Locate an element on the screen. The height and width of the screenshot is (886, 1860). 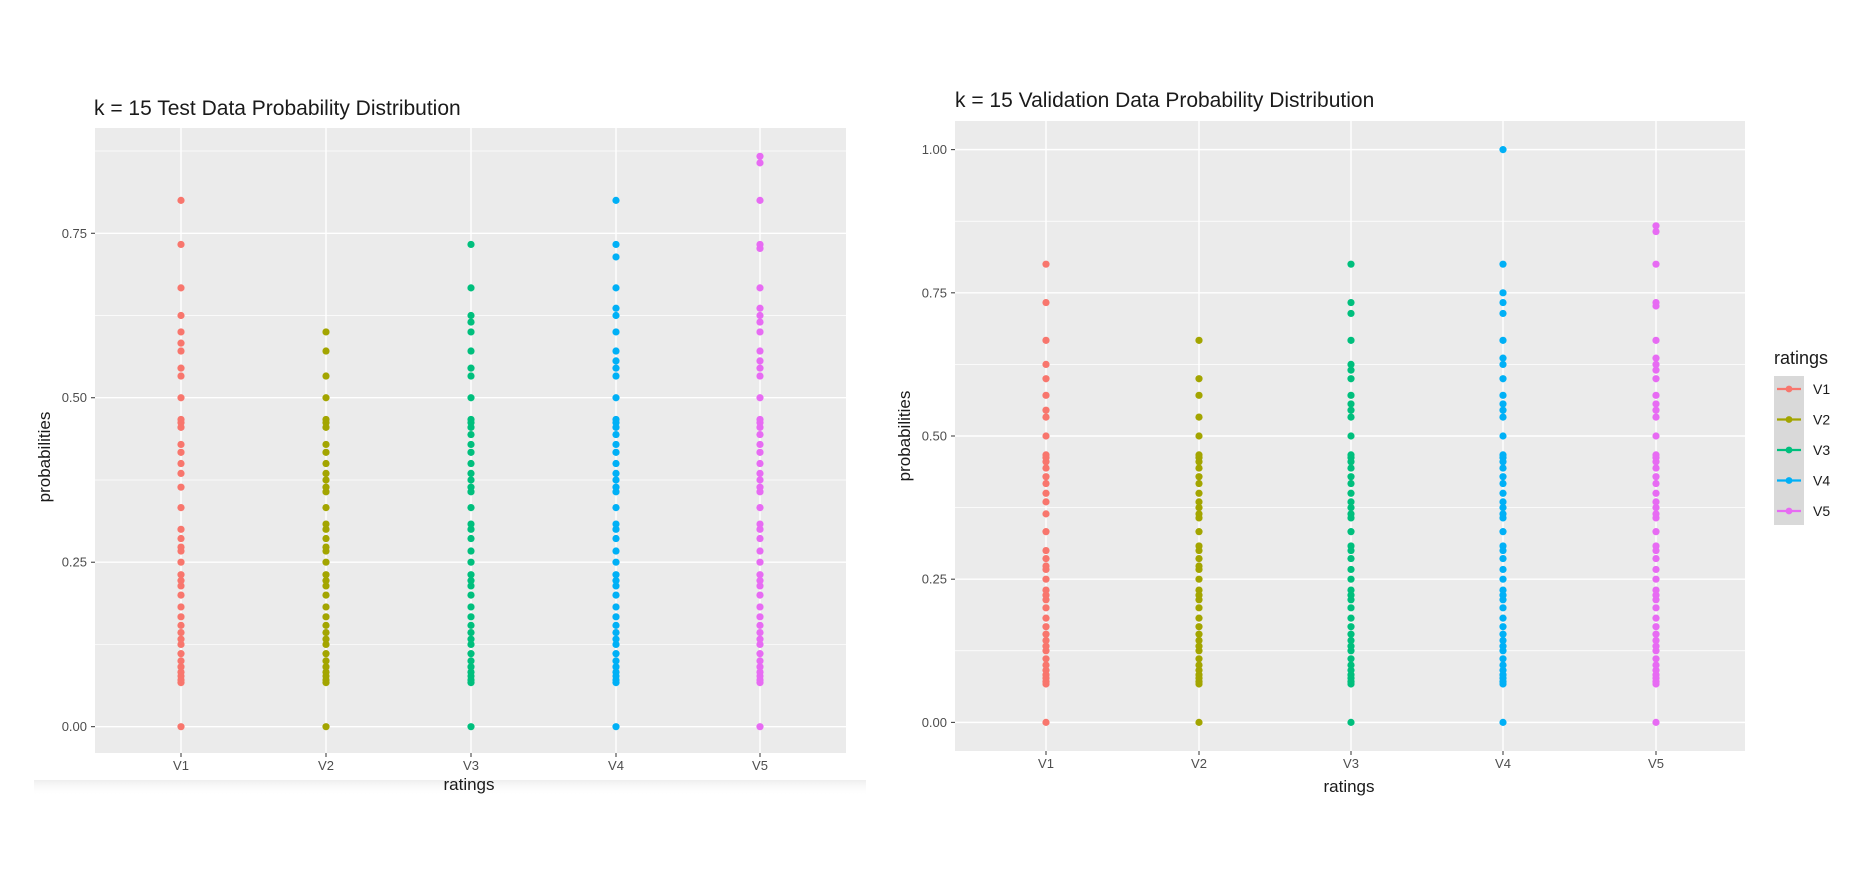
test-ytick-label: 0.25 is located at coordinates (74, 562).